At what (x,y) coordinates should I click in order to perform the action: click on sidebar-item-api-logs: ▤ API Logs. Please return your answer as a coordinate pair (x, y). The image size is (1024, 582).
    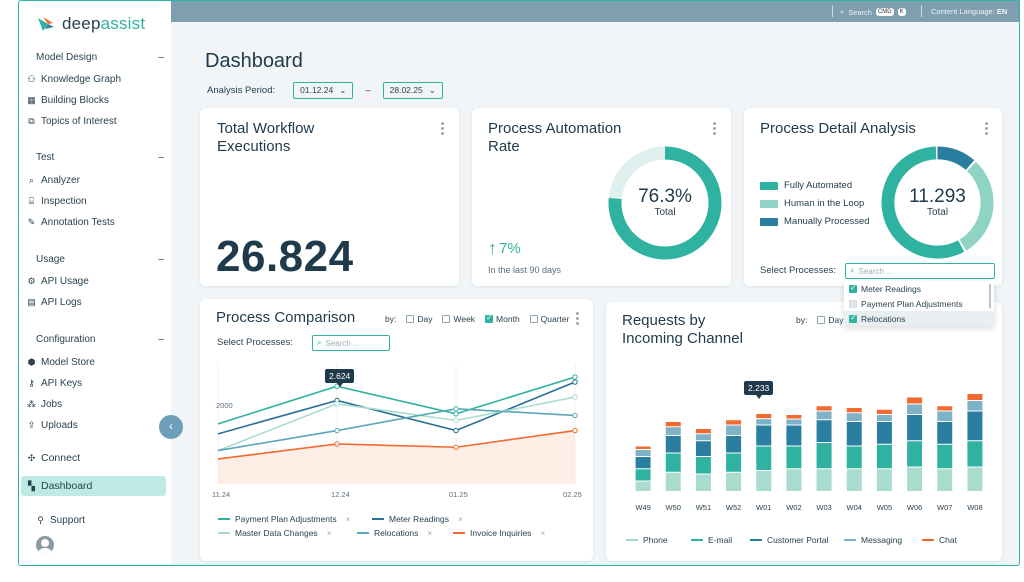
    Looking at the image, I should click on (54, 302).